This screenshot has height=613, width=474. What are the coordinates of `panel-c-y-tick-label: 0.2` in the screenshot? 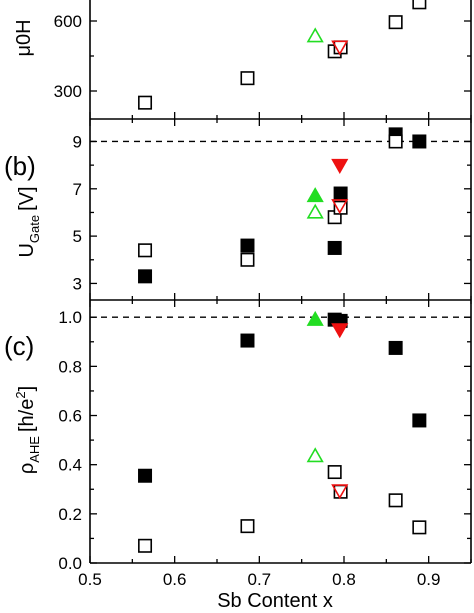 It's located at (70, 514).